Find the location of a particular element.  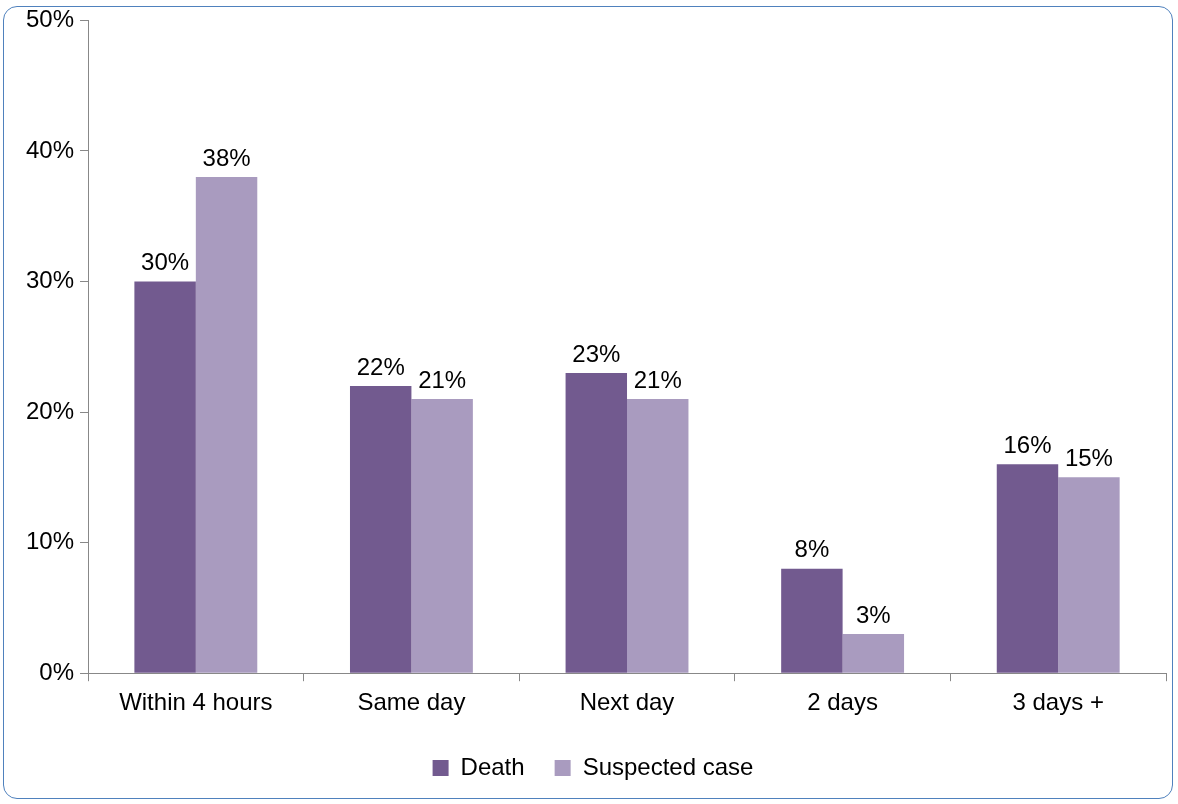

data-label: 23% is located at coordinates (596, 353).